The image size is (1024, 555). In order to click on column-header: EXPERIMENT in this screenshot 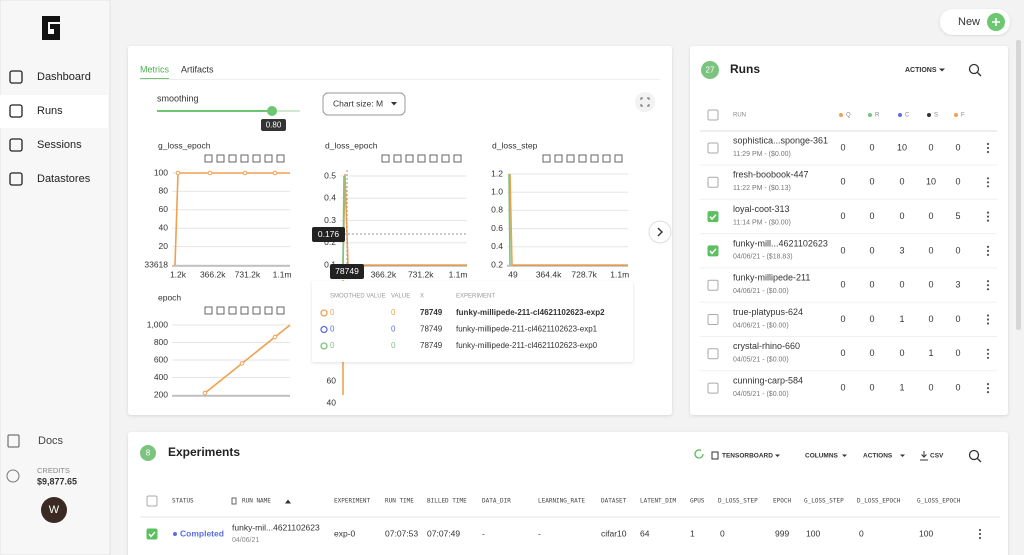, I will do `click(352, 501)`.